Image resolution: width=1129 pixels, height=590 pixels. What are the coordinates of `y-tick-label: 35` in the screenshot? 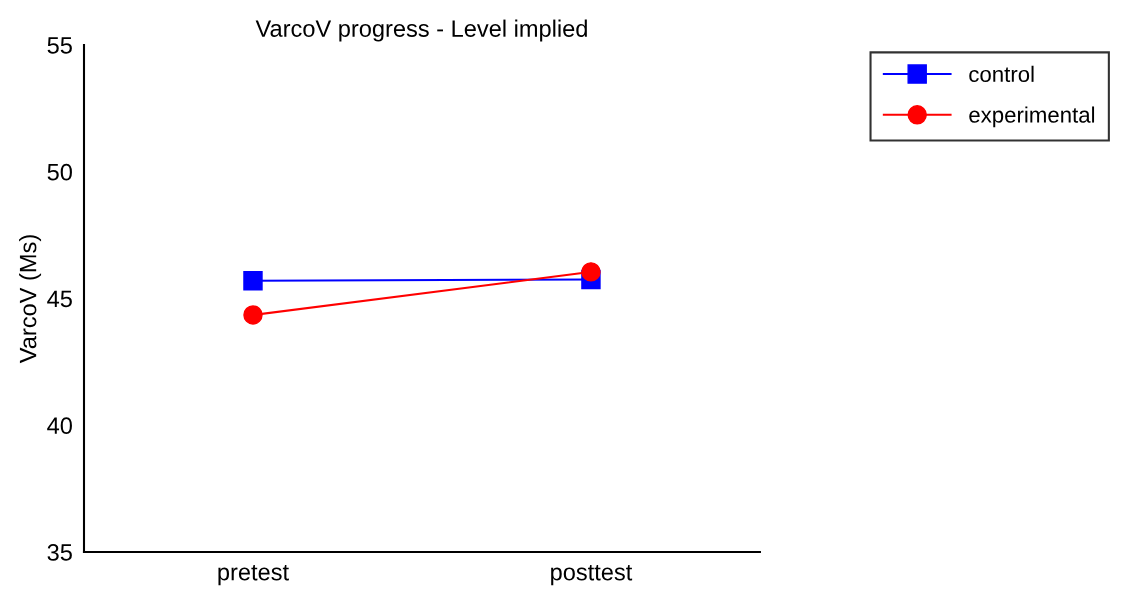 It's located at (59, 552).